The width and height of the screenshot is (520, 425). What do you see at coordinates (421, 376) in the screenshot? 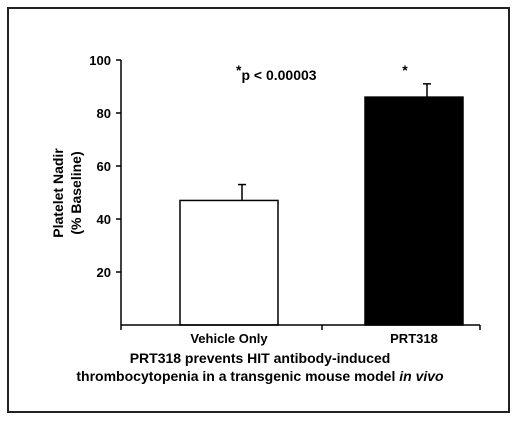
I see `caption-line-2-italic: in vivo` at bounding box center [421, 376].